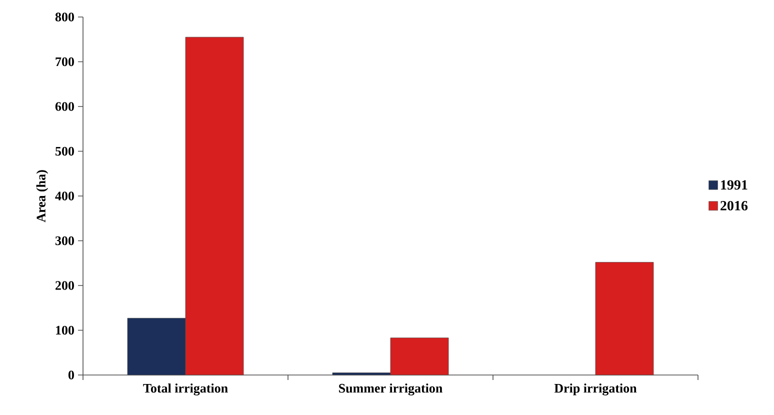 This screenshot has width=774, height=415. What do you see at coordinates (42, 196) in the screenshot?
I see `y-axis-title: Area (ha)` at bounding box center [42, 196].